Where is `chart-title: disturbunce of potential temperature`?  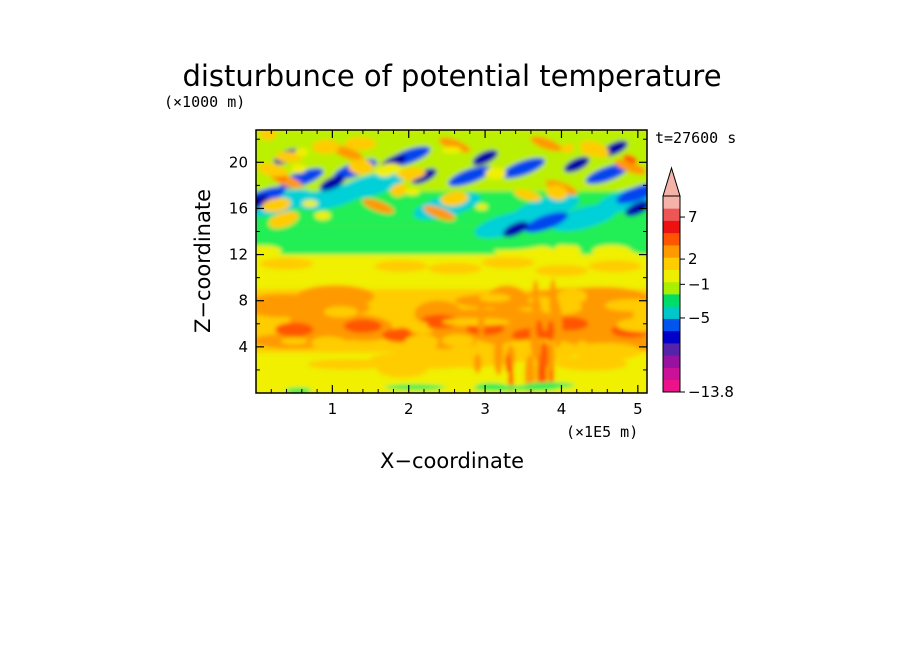
chart-title: disturbunce of potential temperature is located at coordinates (451, 76).